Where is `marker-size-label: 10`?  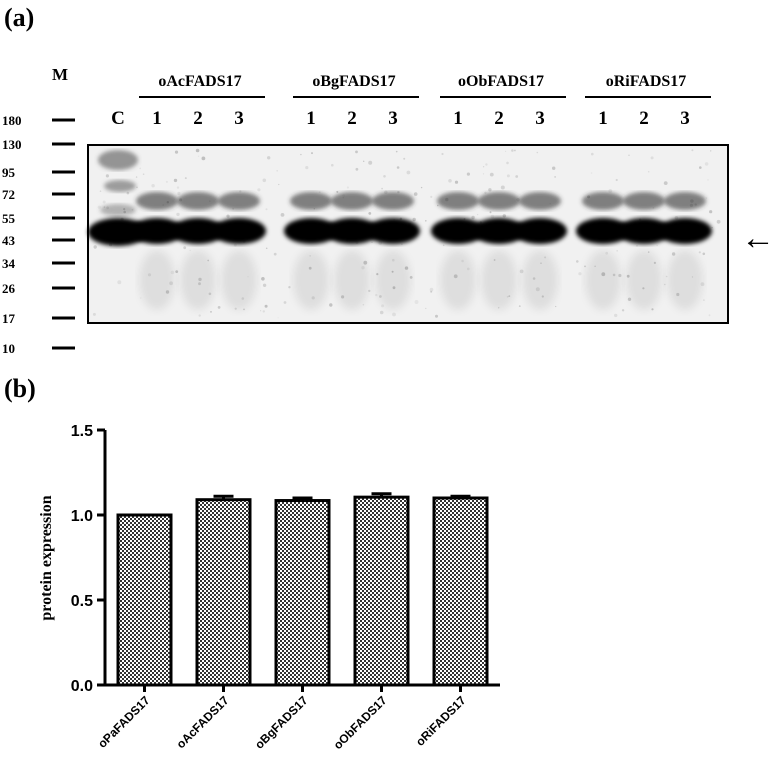
marker-size-label: 10 is located at coordinates (8, 348).